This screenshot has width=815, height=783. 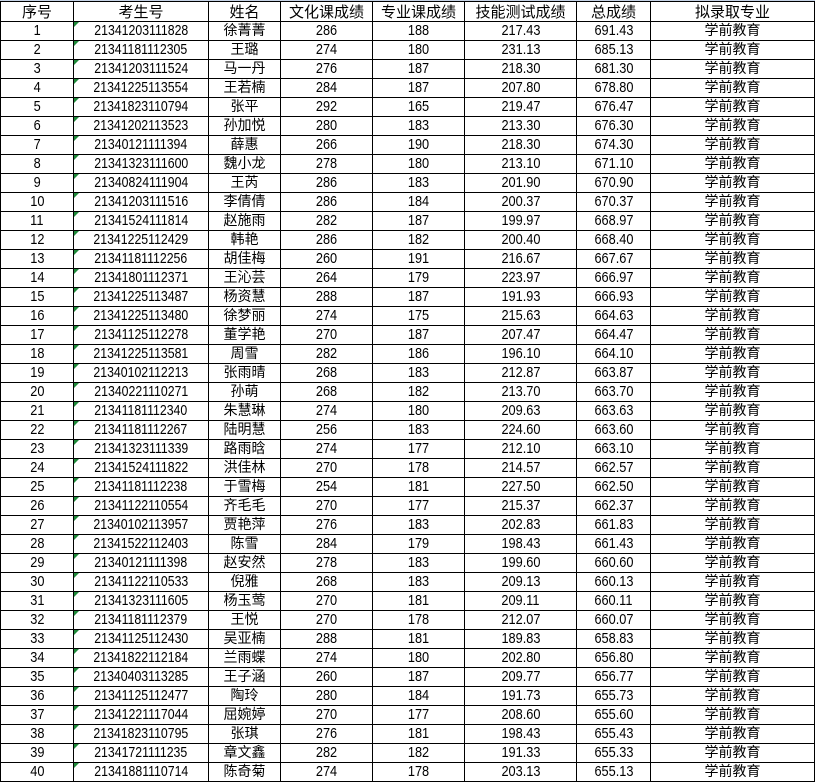 What do you see at coordinates (613, 335) in the screenshot?
I see `total-score-cell: 664.47` at bounding box center [613, 335].